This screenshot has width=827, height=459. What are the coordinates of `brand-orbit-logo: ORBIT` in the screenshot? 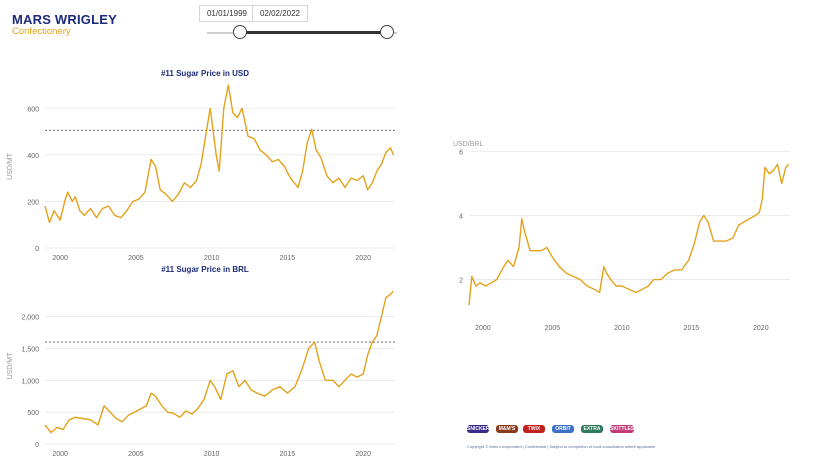 It's located at (563, 429).